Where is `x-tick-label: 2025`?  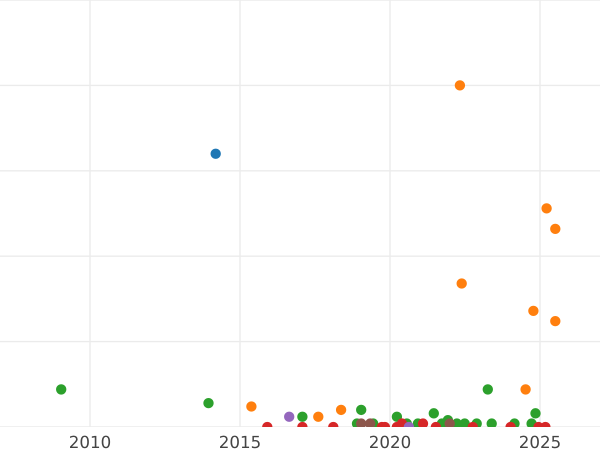
x-tick-label: 2025 is located at coordinates (540, 442).